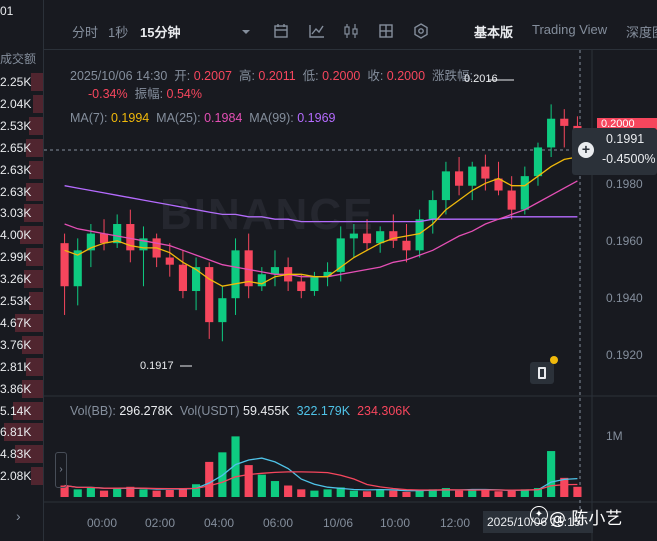  I want to click on order-book-row: 3.03K, so click(21, 213).